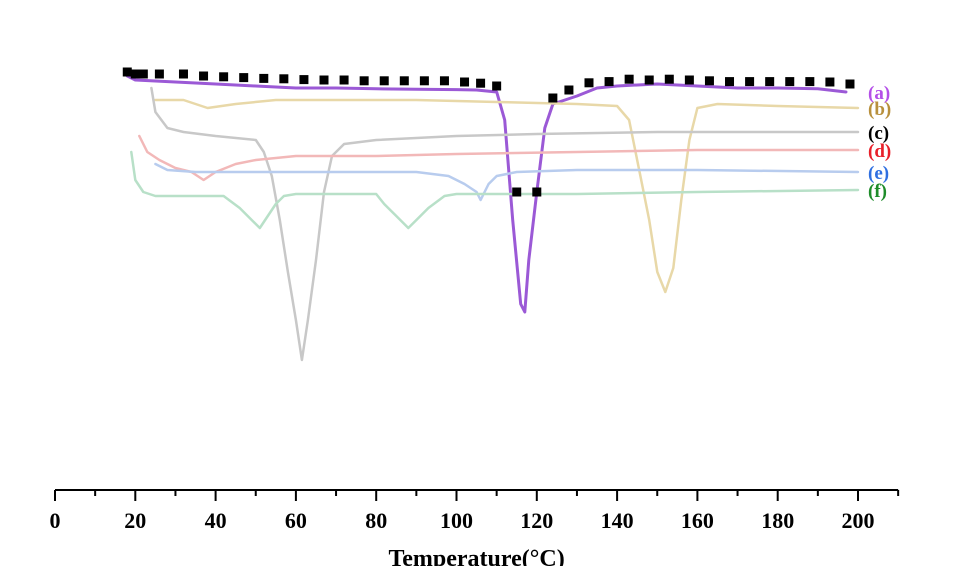  What do you see at coordinates (216, 520) in the screenshot?
I see `x-tick-label-40: 40` at bounding box center [216, 520].